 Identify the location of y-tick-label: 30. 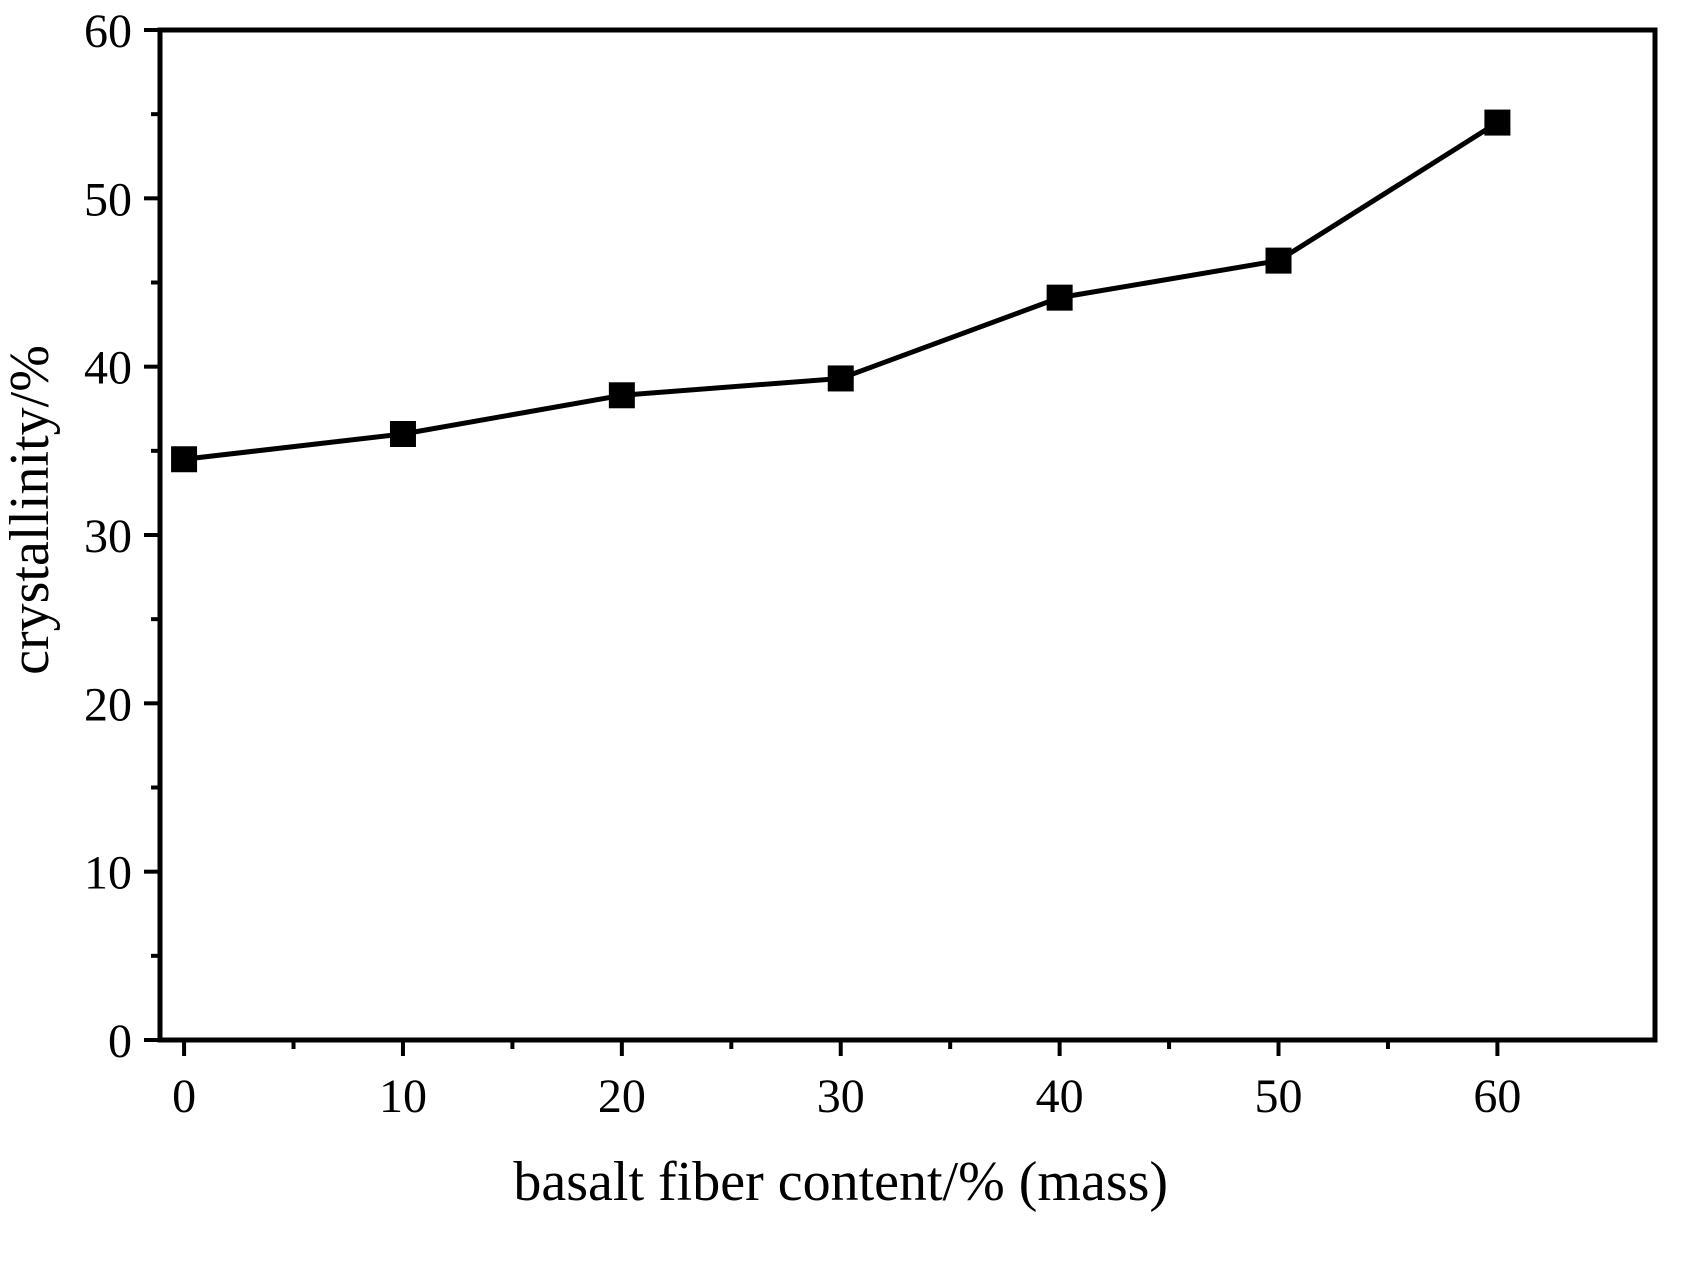
(108, 536).